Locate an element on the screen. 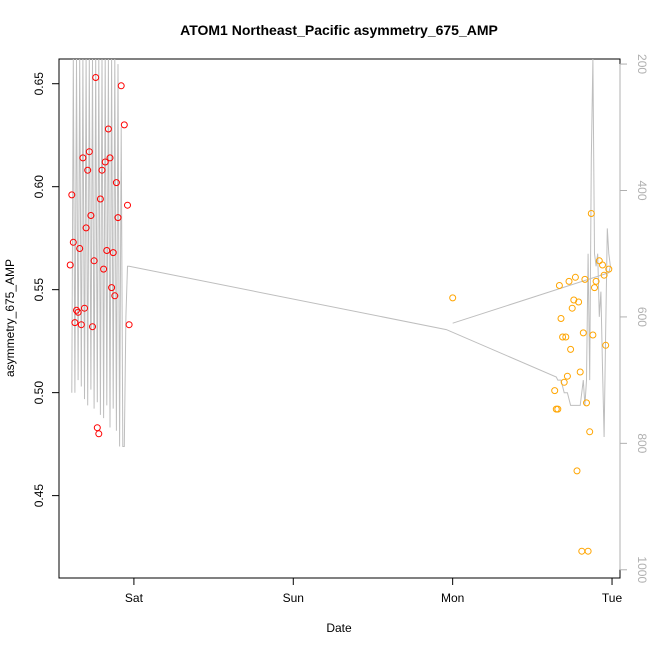  right-y-tick-label: 1000 is located at coordinates (642, 569).